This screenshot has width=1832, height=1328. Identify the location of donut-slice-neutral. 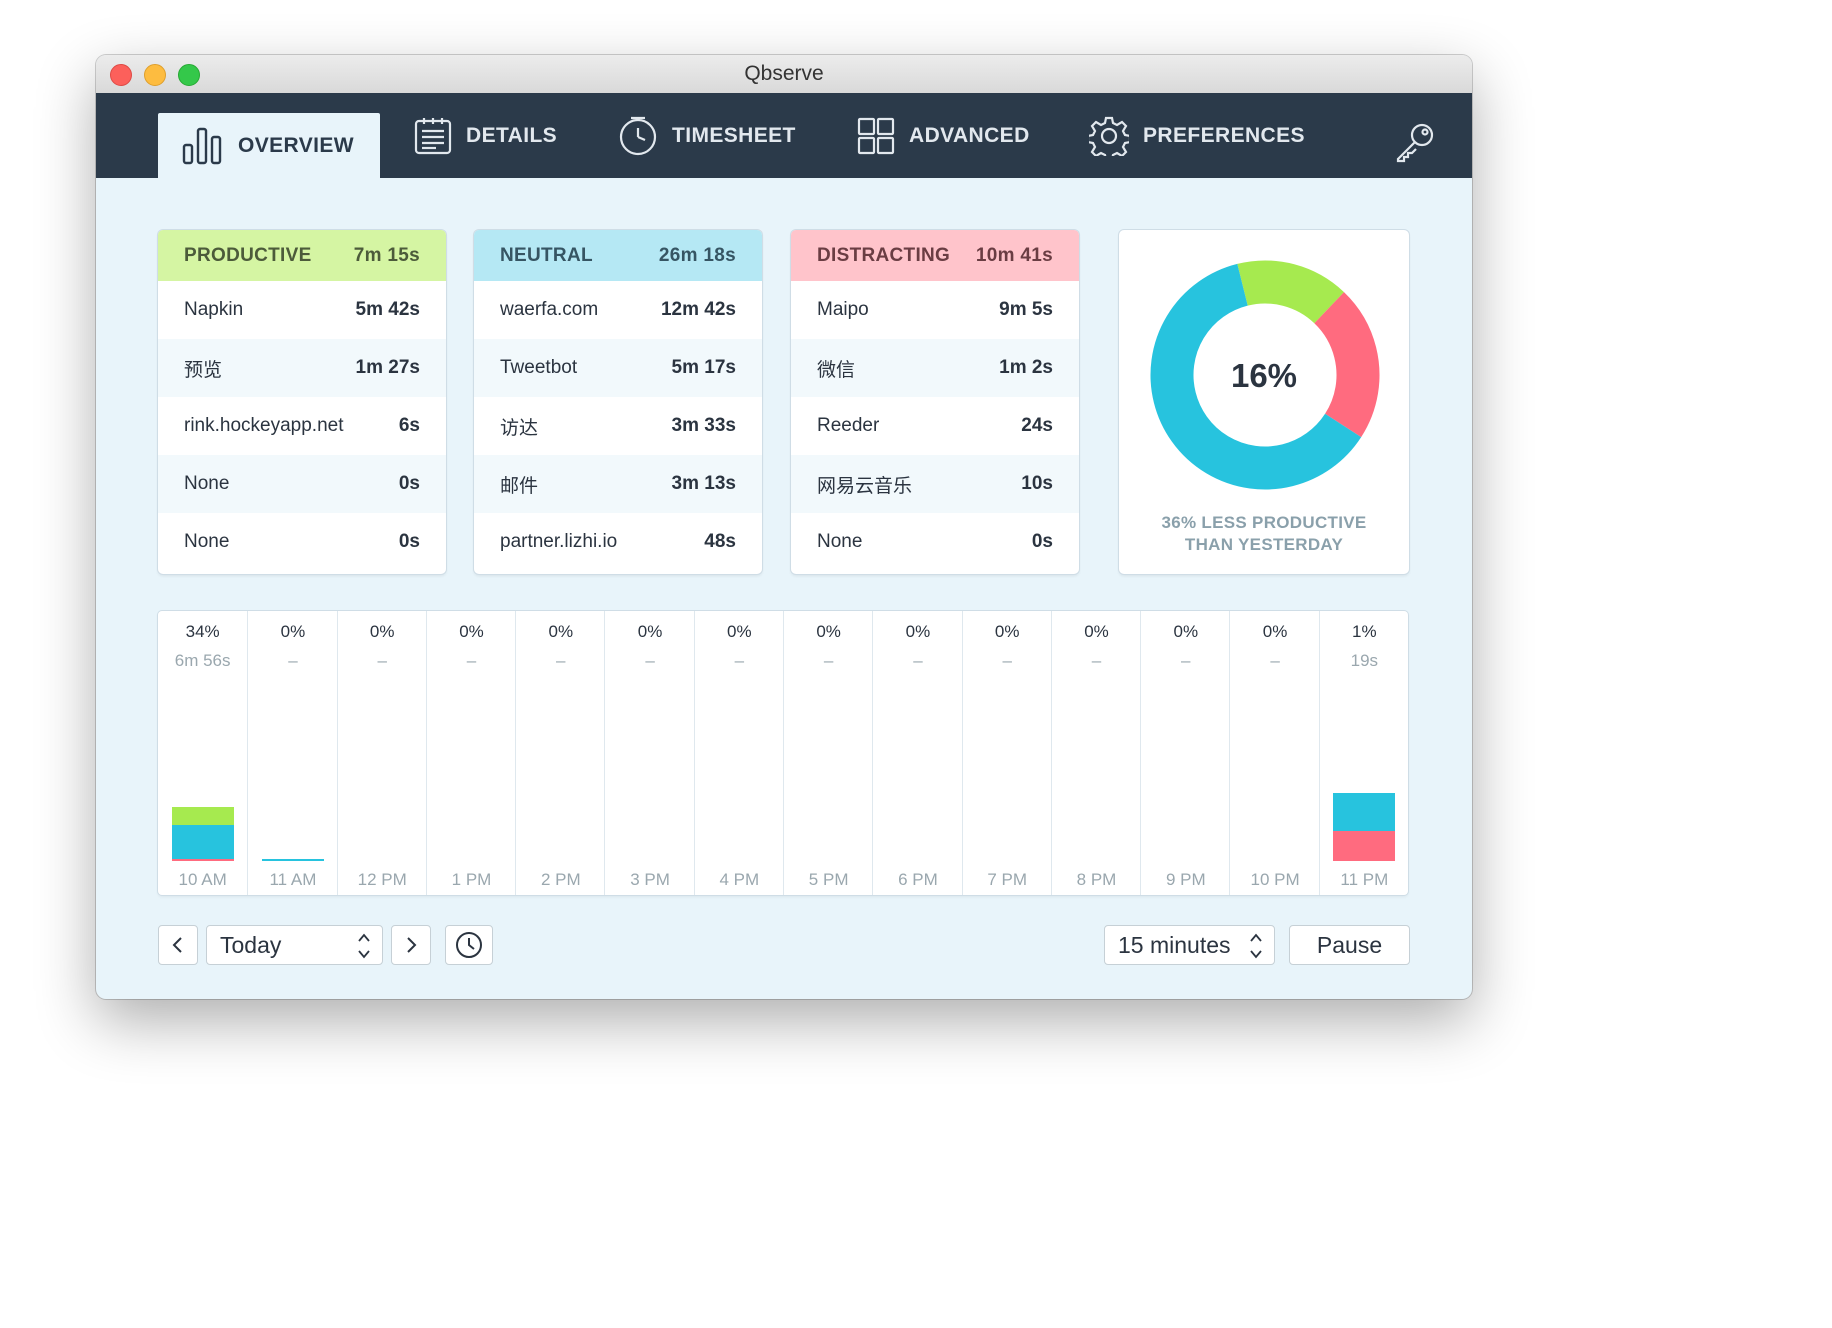
(1265, 375).